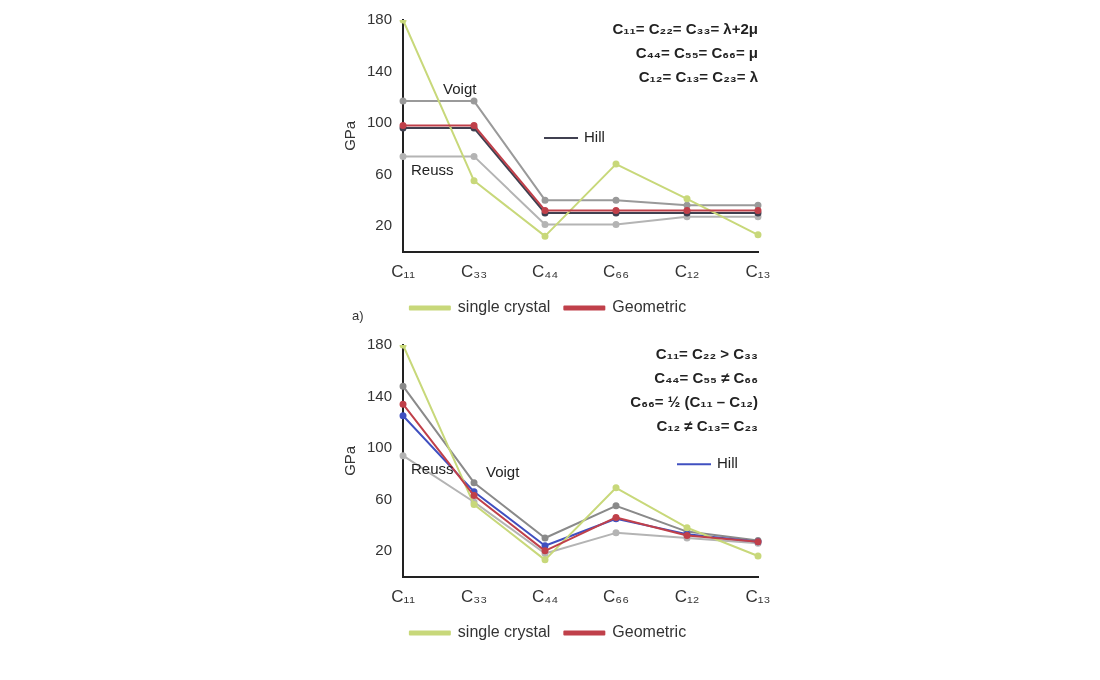  I want to click on annotation: C₆₆= ½ (C₁₁ – C₁₂), so click(694, 401).